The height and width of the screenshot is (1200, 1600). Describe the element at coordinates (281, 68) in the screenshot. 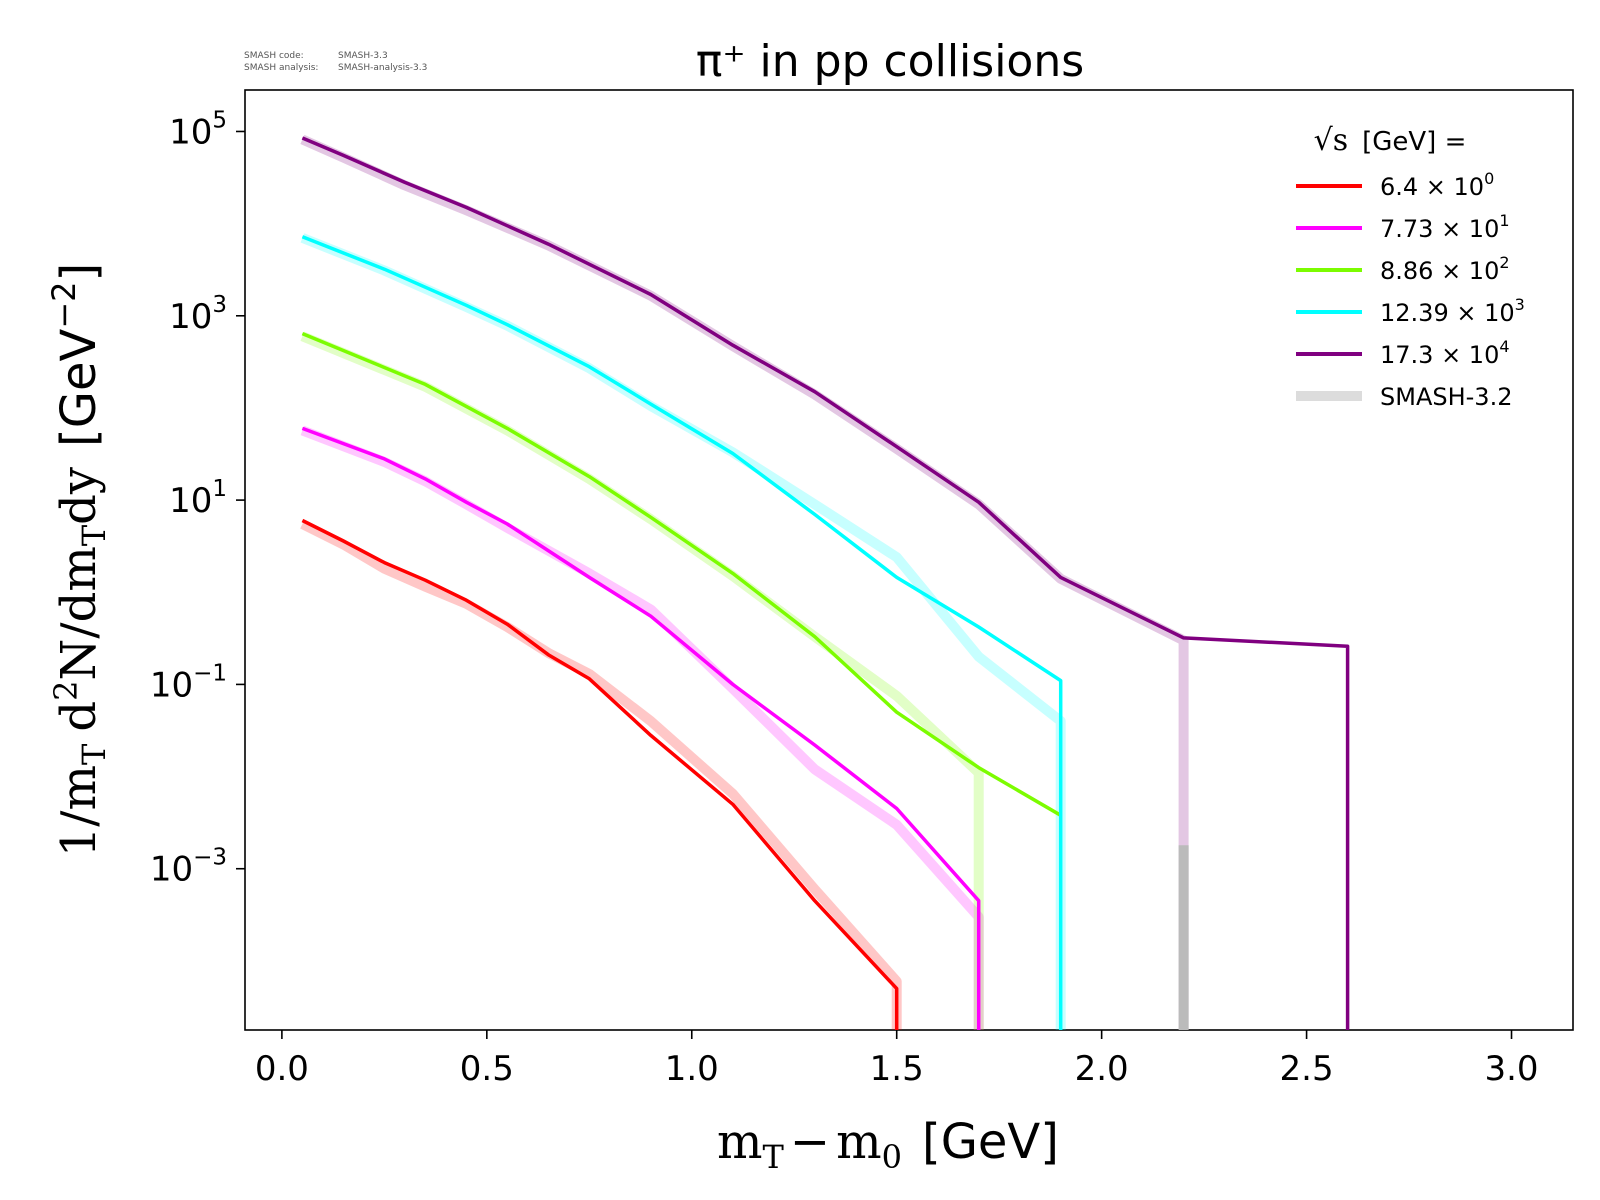

I see `version-analysis-key: SMASH analysis:` at that location.